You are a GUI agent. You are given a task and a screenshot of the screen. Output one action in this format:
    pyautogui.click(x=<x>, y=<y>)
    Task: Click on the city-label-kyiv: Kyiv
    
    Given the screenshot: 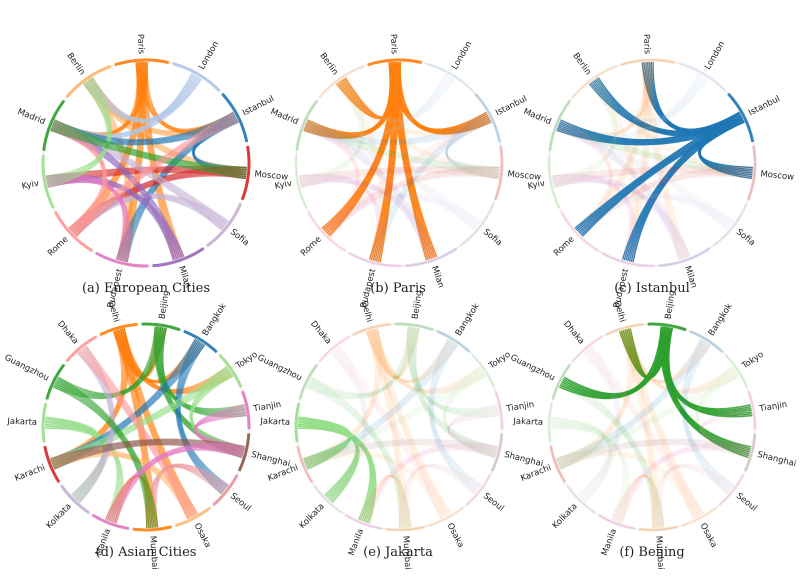 What is the action you would take?
    pyautogui.click(x=30, y=185)
    